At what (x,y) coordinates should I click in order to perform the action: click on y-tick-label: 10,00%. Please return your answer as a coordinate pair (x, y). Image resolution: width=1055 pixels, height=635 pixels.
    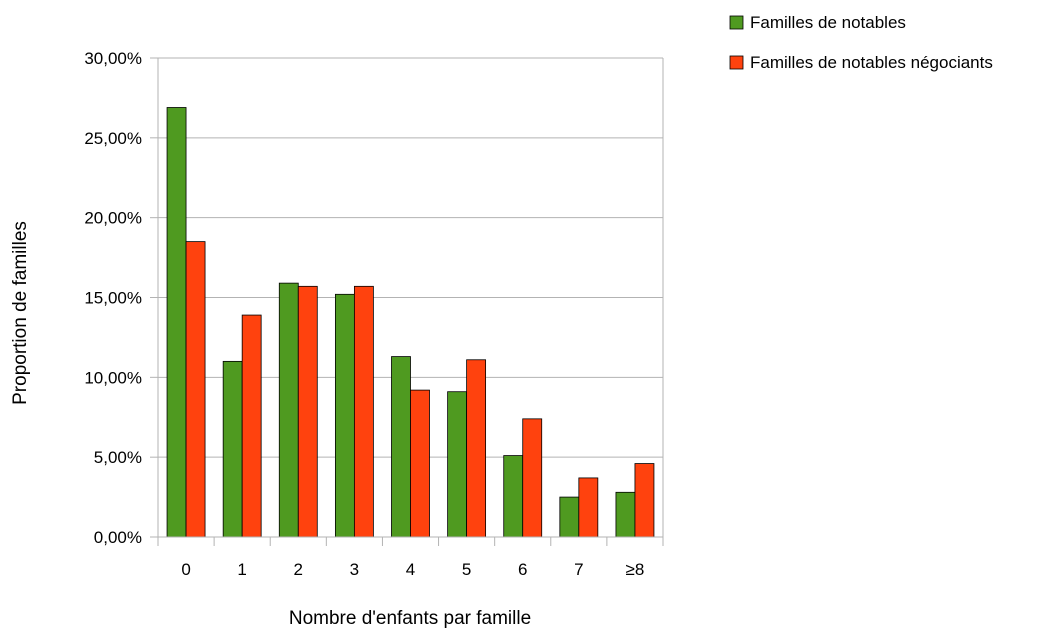
    Looking at the image, I should click on (113, 377).